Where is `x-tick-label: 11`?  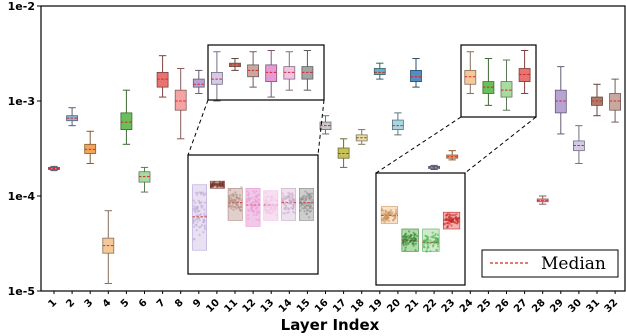 x-tick-label: 11 is located at coordinates (231, 306).